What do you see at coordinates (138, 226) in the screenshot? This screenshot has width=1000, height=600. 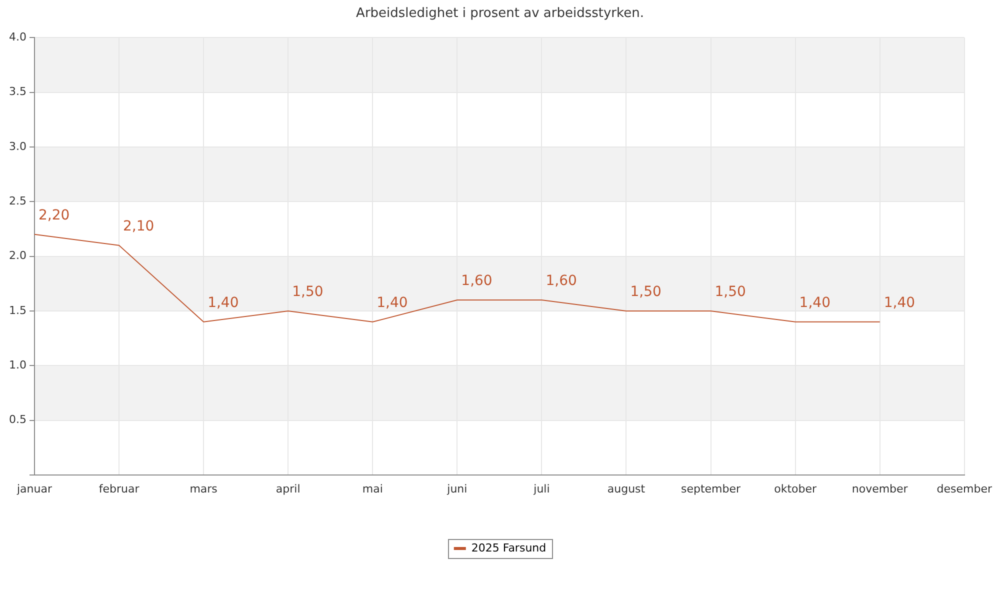 I see `data-label: 2,10` at bounding box center [138, 226].